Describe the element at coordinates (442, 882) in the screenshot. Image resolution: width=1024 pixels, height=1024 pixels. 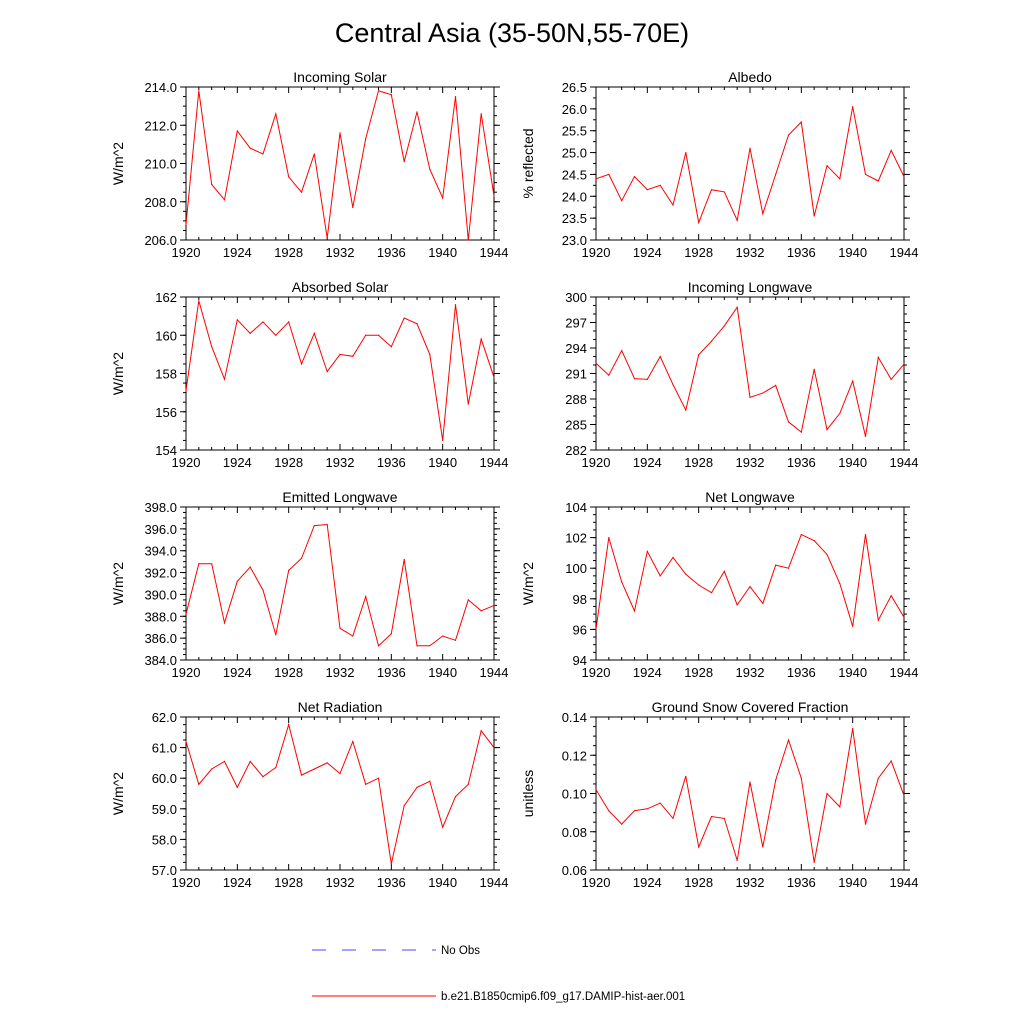
I see `x-tick-label: 1940` at that location.